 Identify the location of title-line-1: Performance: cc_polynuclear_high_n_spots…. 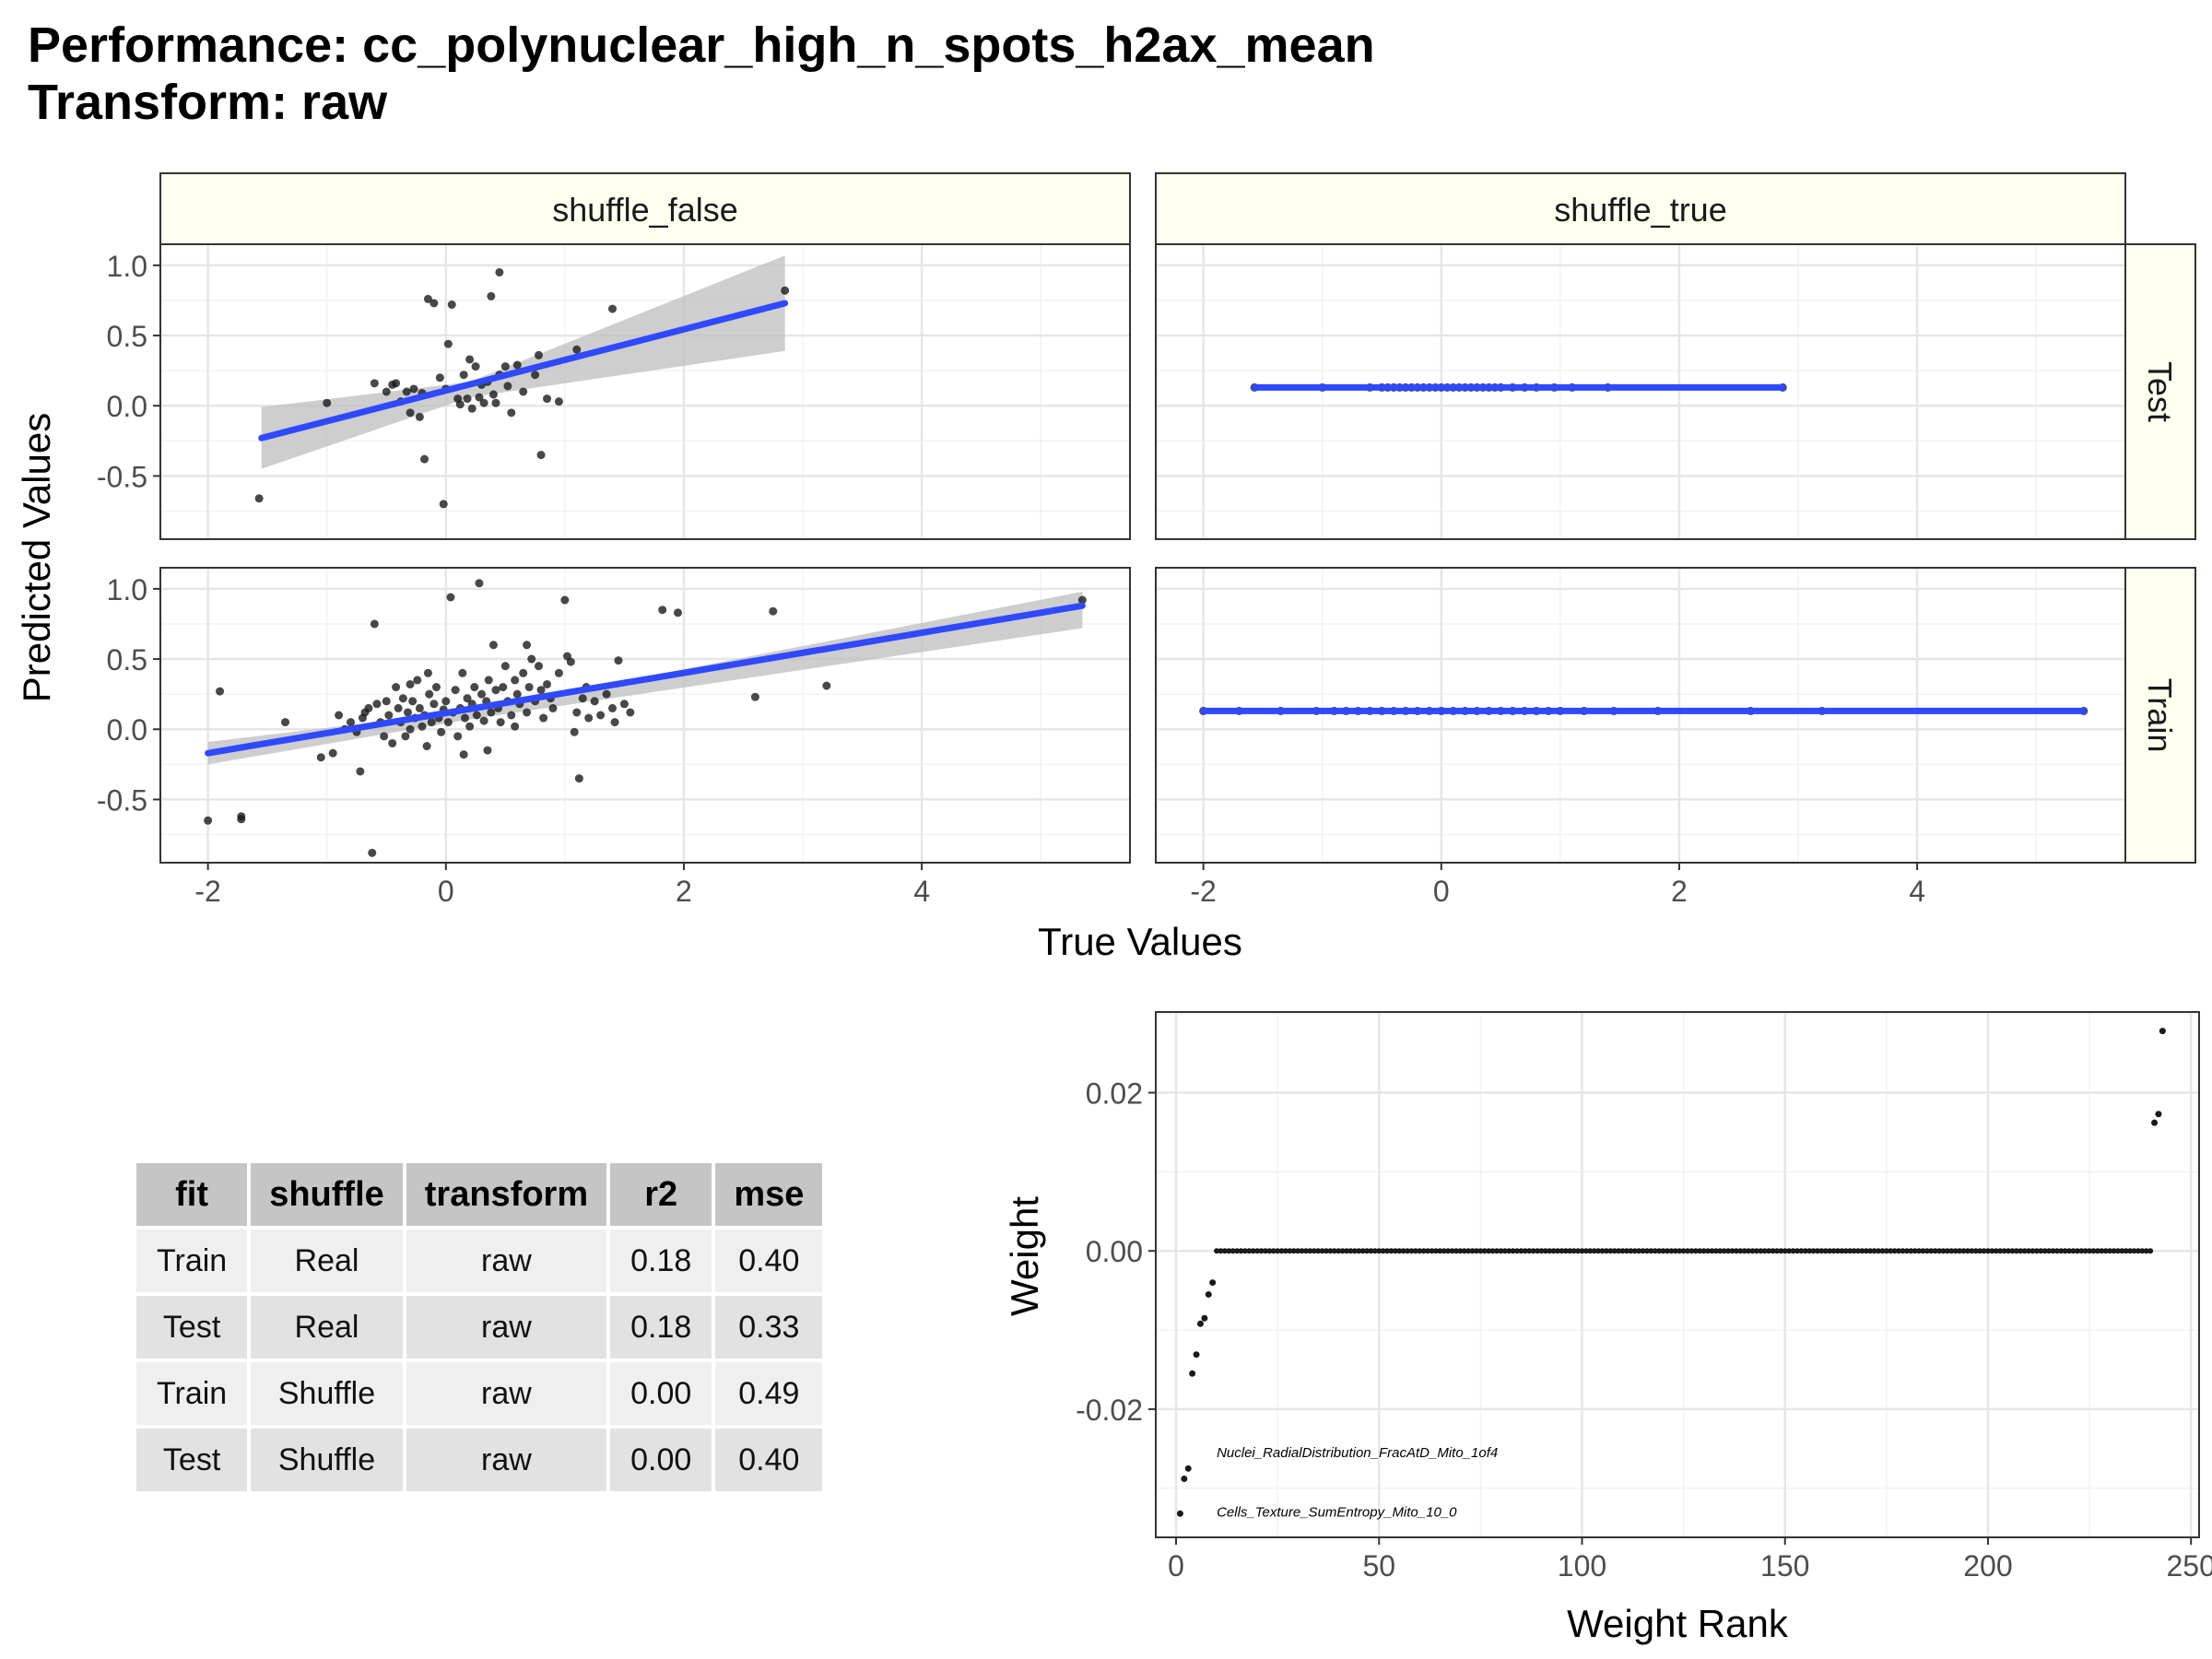
(701, 45).